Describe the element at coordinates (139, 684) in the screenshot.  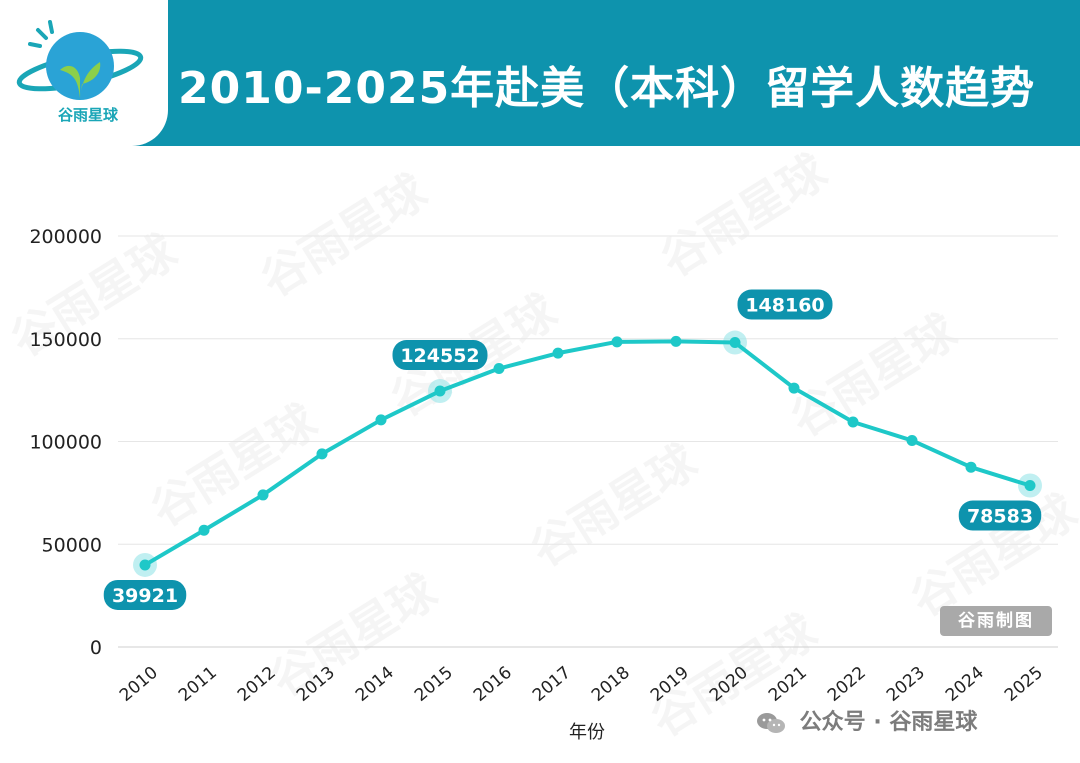
I see `x-tick-label: 2010` at that location.